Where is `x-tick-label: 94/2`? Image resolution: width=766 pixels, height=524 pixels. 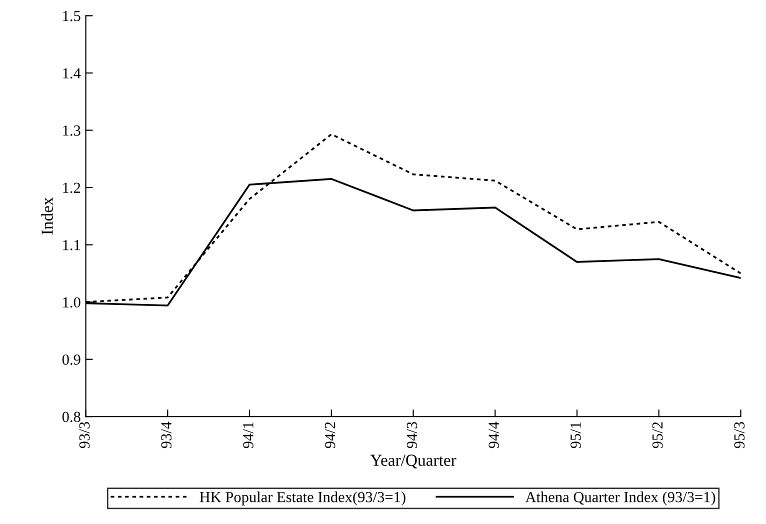 x-tick-label: 94/2 is located at coordinates (330, 435).